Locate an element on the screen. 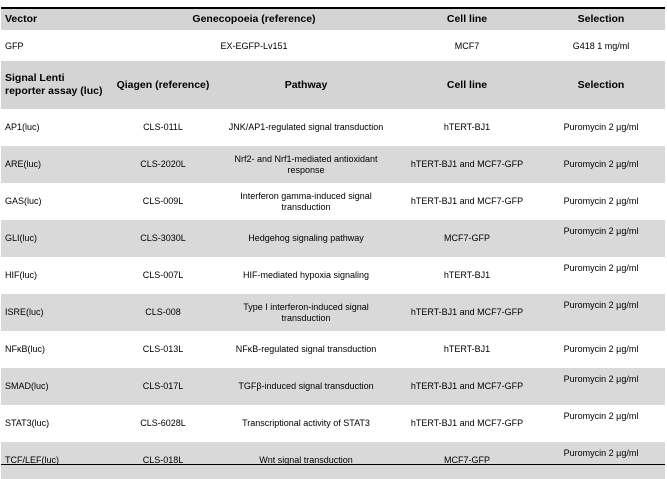  header-assay: Signal Lenti reporter assay (luc) is located at coordinates (54, 84).